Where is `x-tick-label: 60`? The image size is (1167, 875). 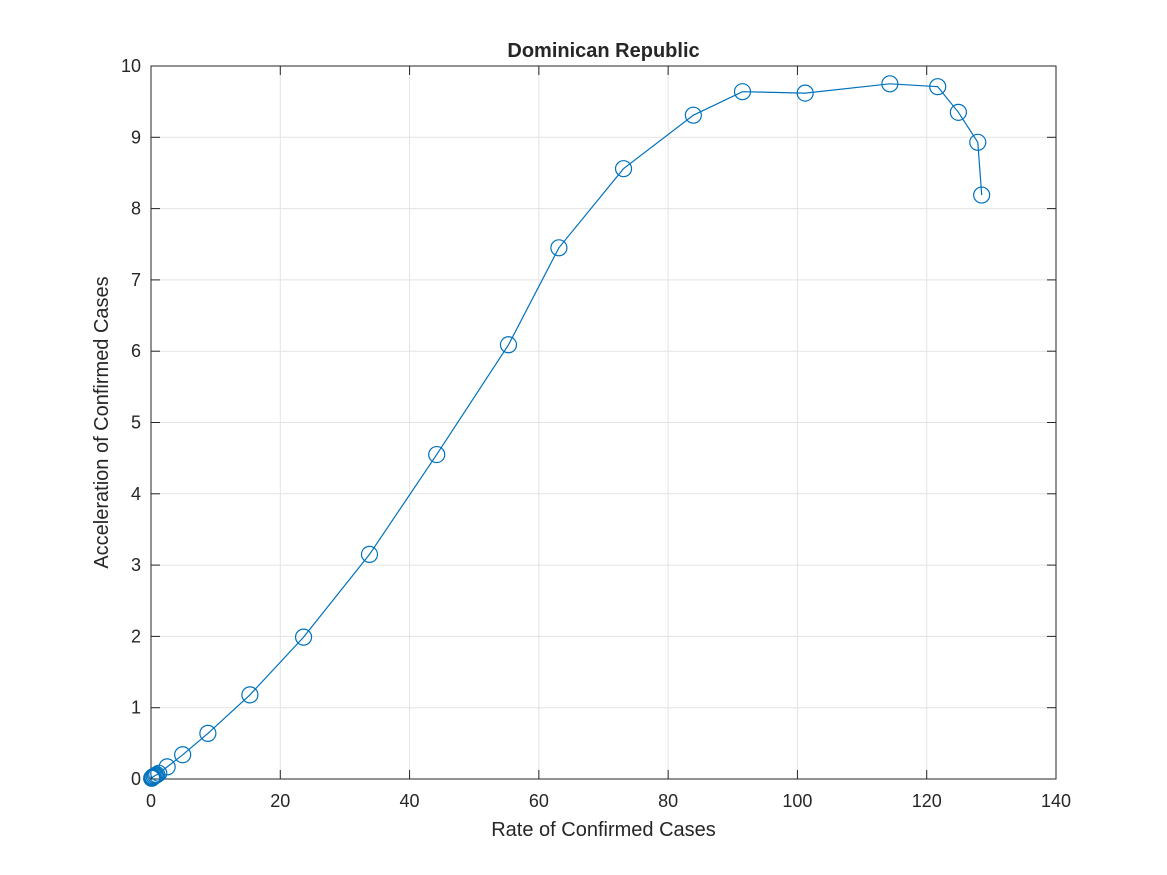
x-tick-label: 60 is located at coordinates (539, 801).